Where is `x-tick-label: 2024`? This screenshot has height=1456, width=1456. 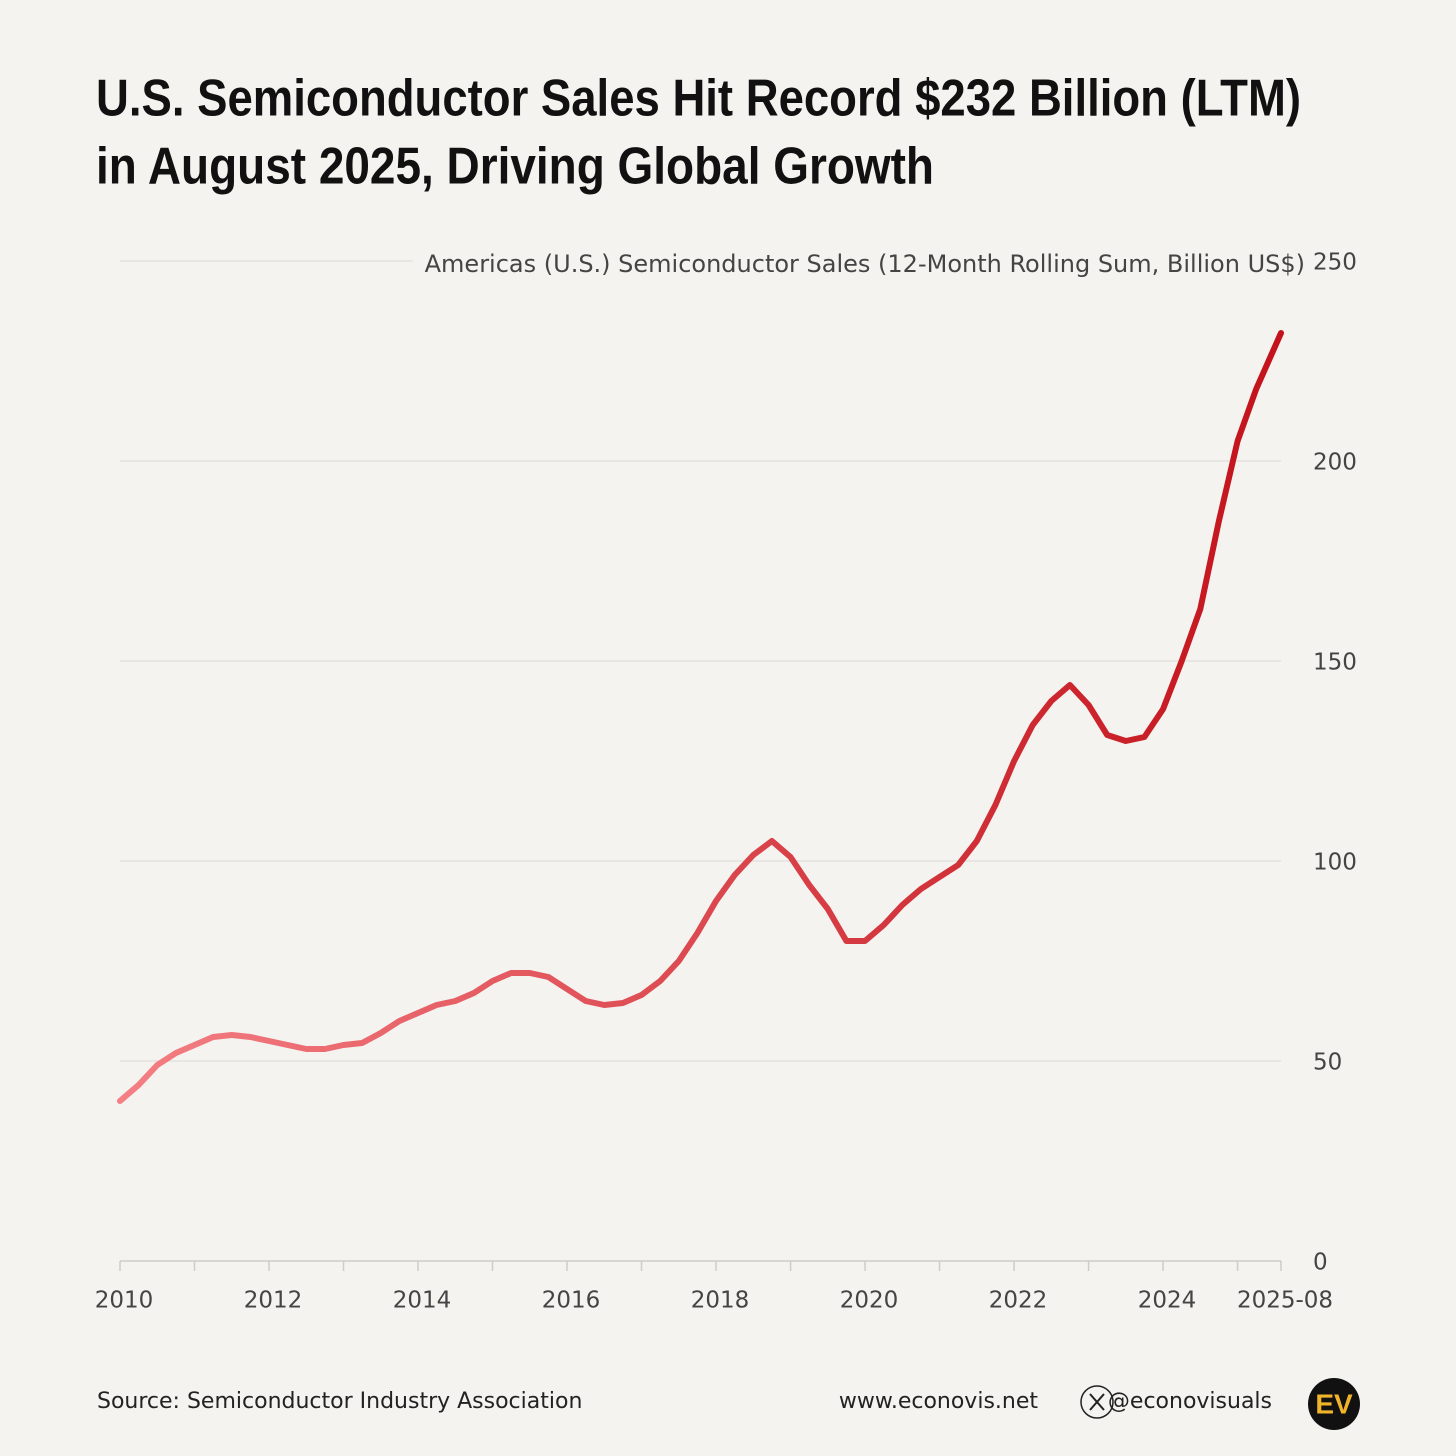 x-tick-label: 2024 is located at coordinates (1167, 1301).